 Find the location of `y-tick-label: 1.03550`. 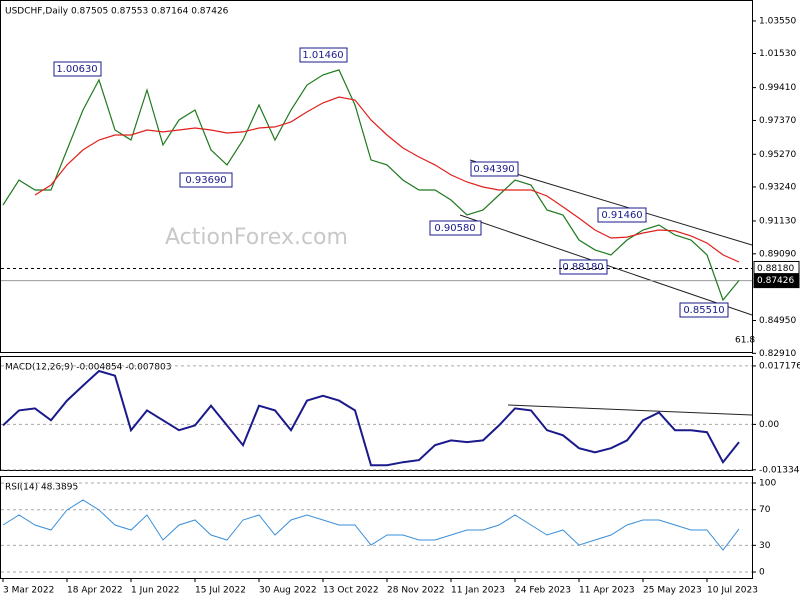

y-tick-label: 1.03550 is located at coordinates (777, 21).